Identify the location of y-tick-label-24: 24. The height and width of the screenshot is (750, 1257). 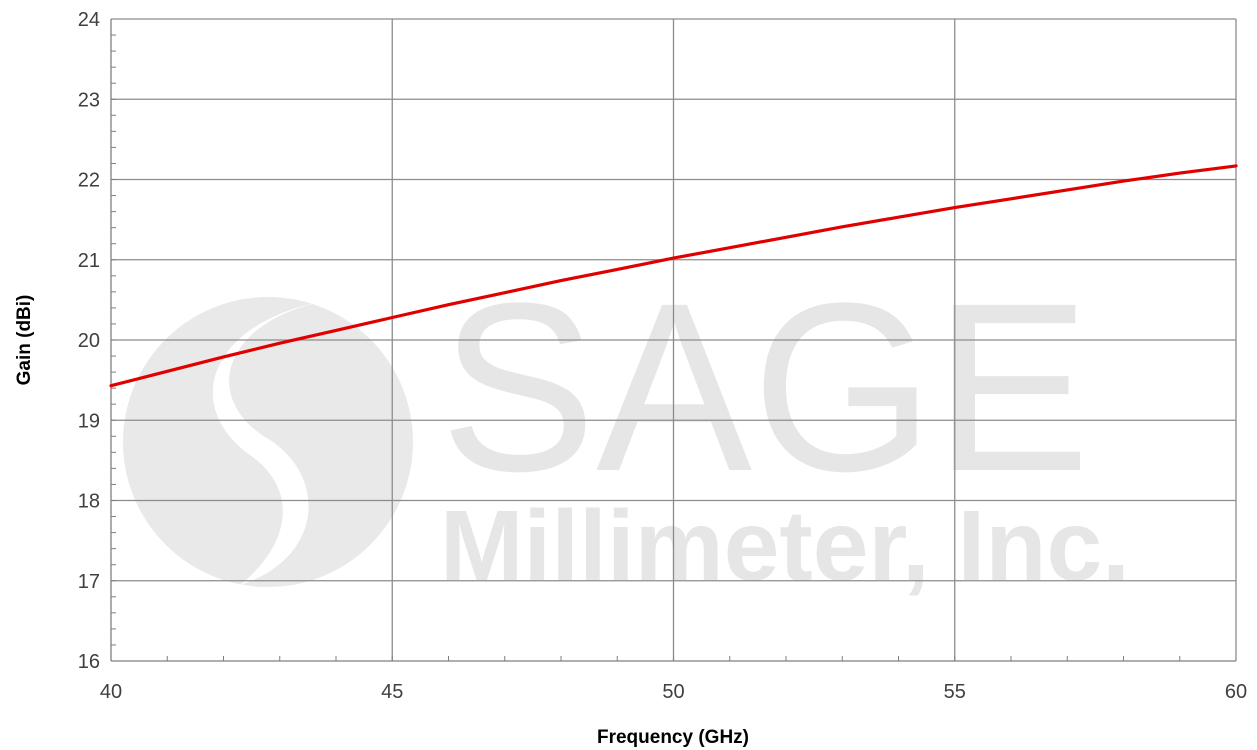
(89, 20).